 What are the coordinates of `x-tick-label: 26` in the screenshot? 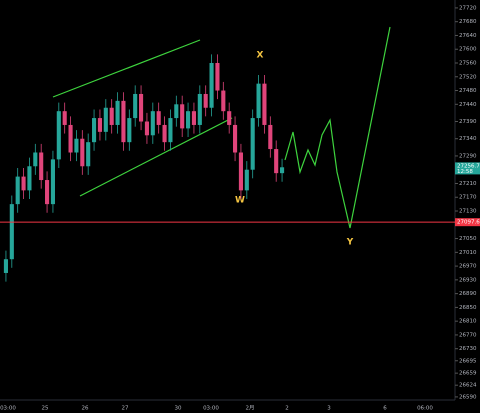 It's located at (85, 409).